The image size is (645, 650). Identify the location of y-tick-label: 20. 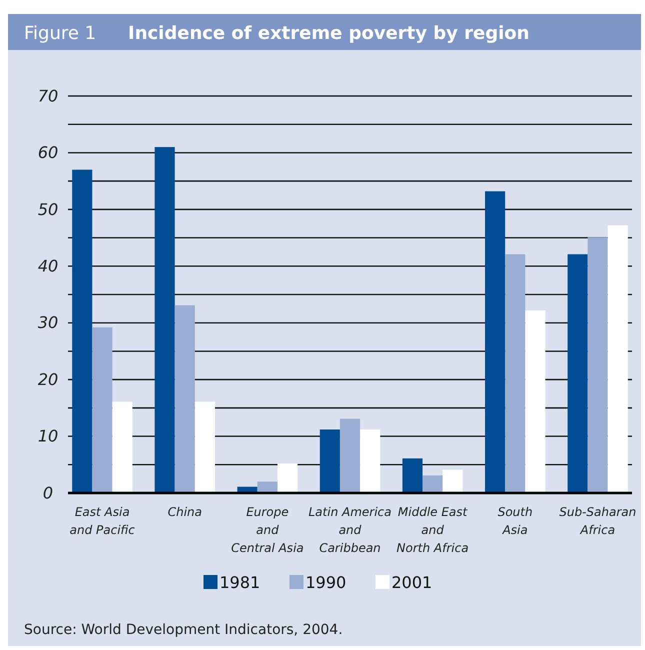
(48, 379).